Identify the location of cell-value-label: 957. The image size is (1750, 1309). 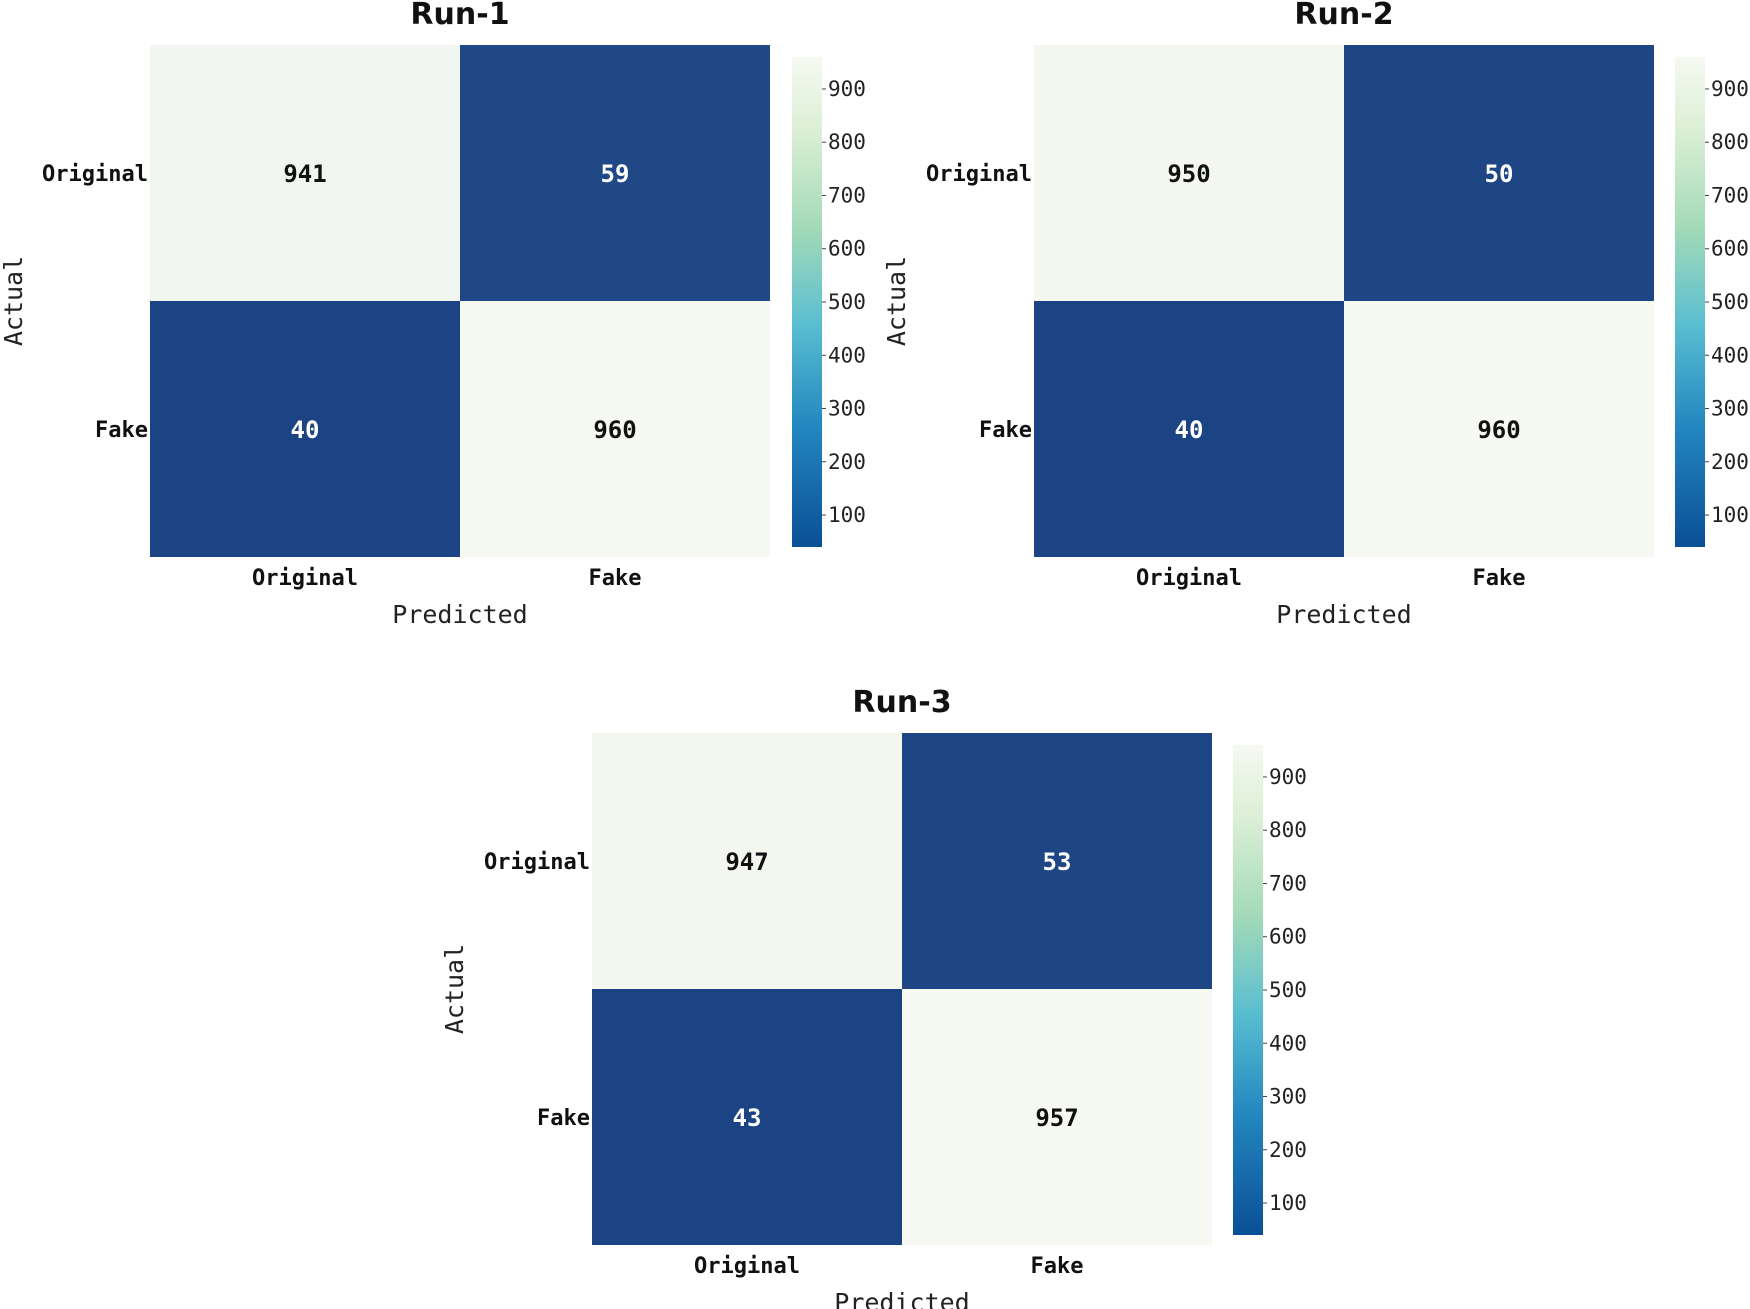
(1056, 1118).